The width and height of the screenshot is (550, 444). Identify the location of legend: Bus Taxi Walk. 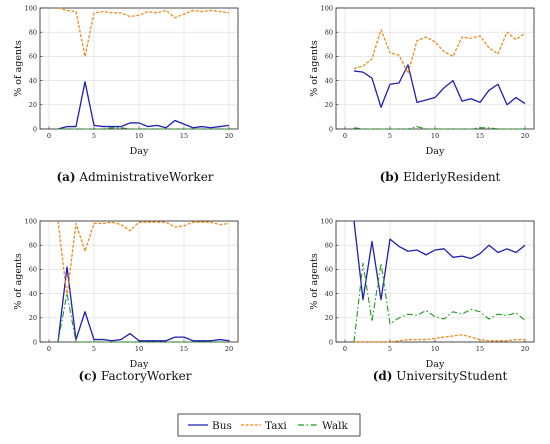
(269, 425).